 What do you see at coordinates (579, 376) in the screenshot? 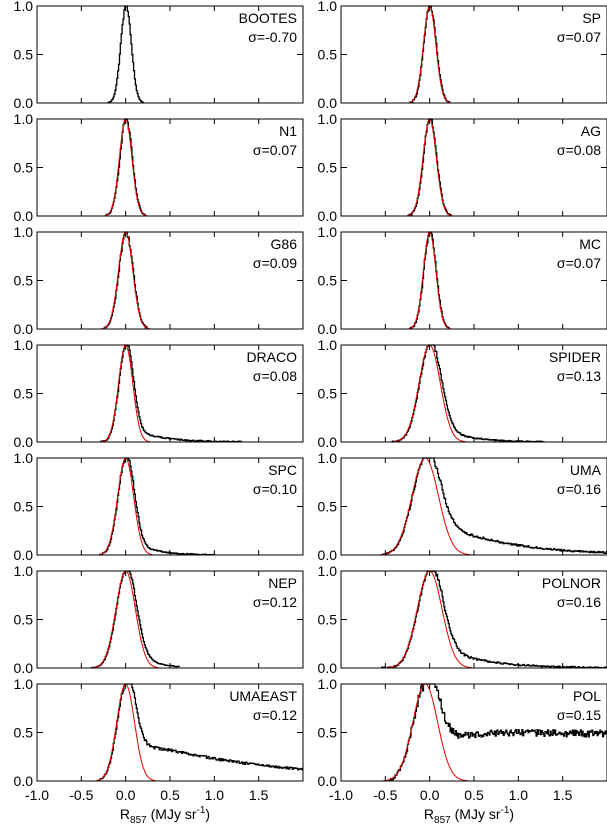
I see `sigma-label: σ=0.13` at bounding box center [579, 376].